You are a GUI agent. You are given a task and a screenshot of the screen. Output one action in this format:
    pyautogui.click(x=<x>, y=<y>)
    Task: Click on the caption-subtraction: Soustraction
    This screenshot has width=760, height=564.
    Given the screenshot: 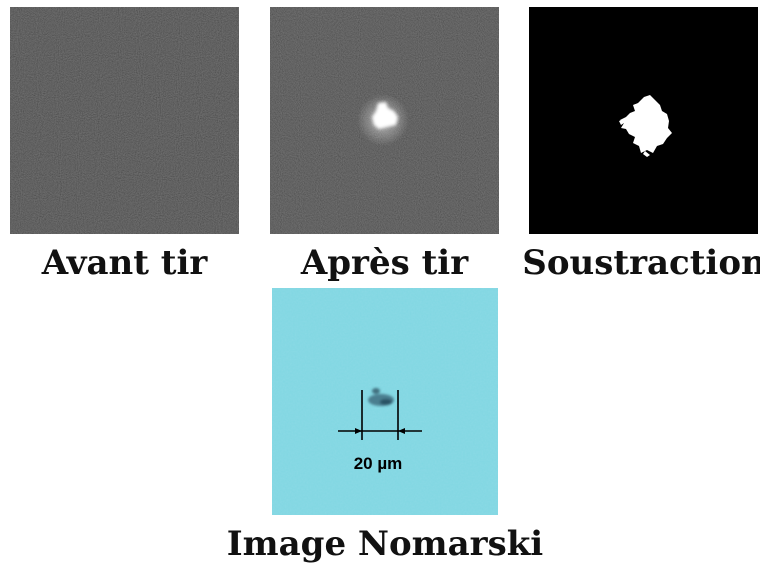 What is the action you would take?
    pyautogui.click(x=641, y=263)
    